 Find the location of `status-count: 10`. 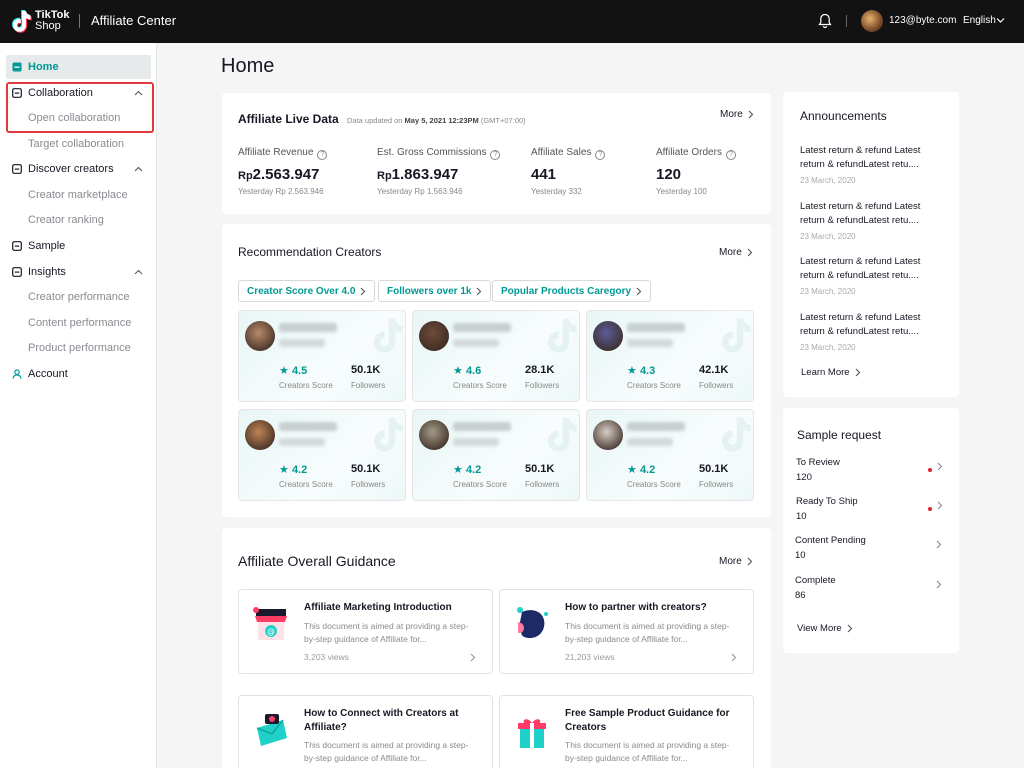

status-count: 10 is located at coordinates (801, 516).